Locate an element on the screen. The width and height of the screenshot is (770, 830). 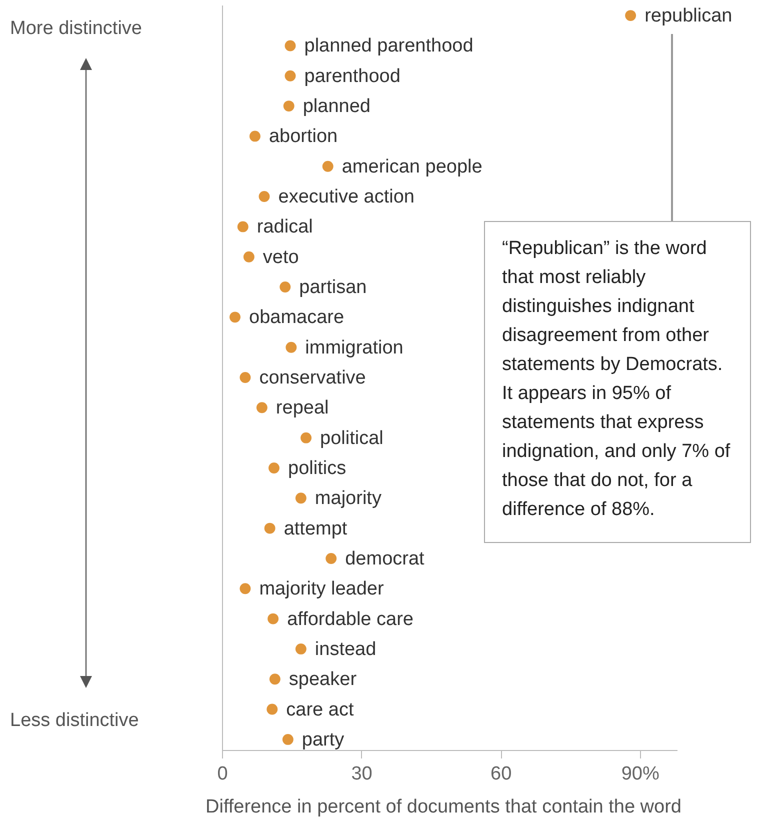
x-tick-label: 90% is located at coordinates (640, 774).